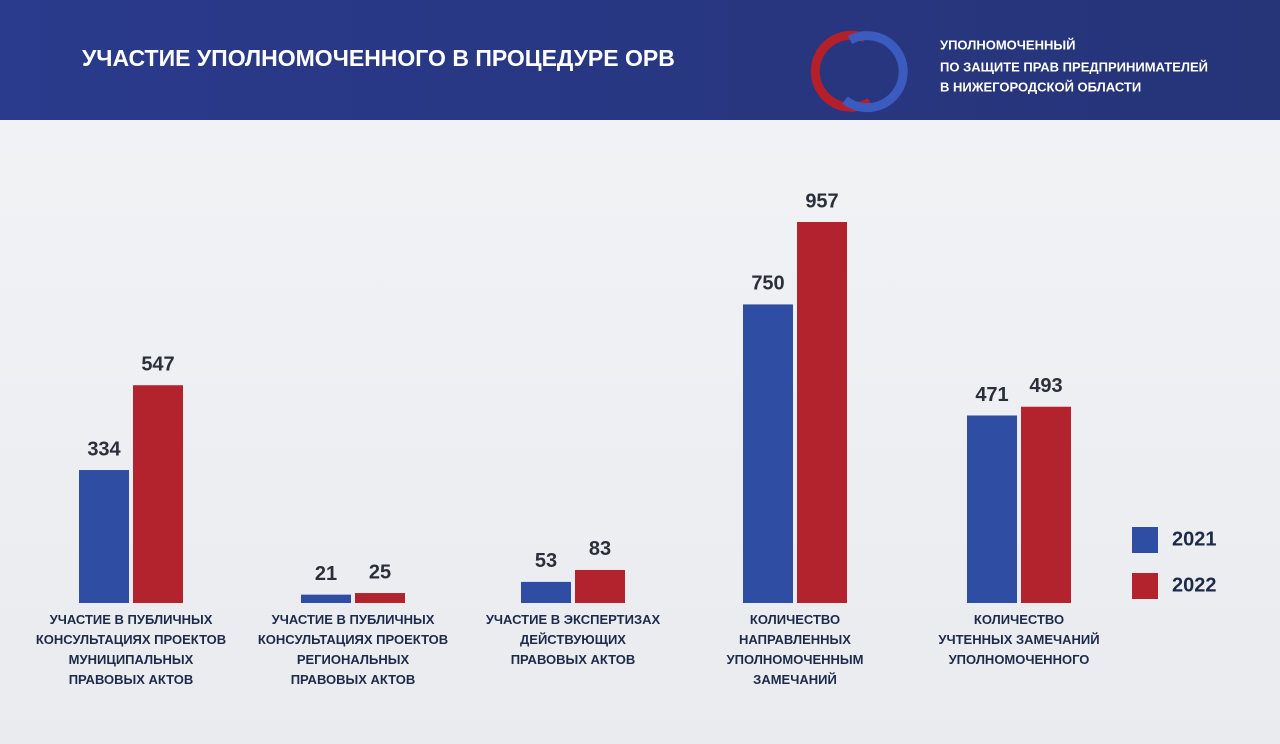  I want to click on chart-title: УЧАСТИЕ УПОЛНОМОЧЕННОГО В ПРОЦЕДУРЕ ОРВ, so click(378, 58).